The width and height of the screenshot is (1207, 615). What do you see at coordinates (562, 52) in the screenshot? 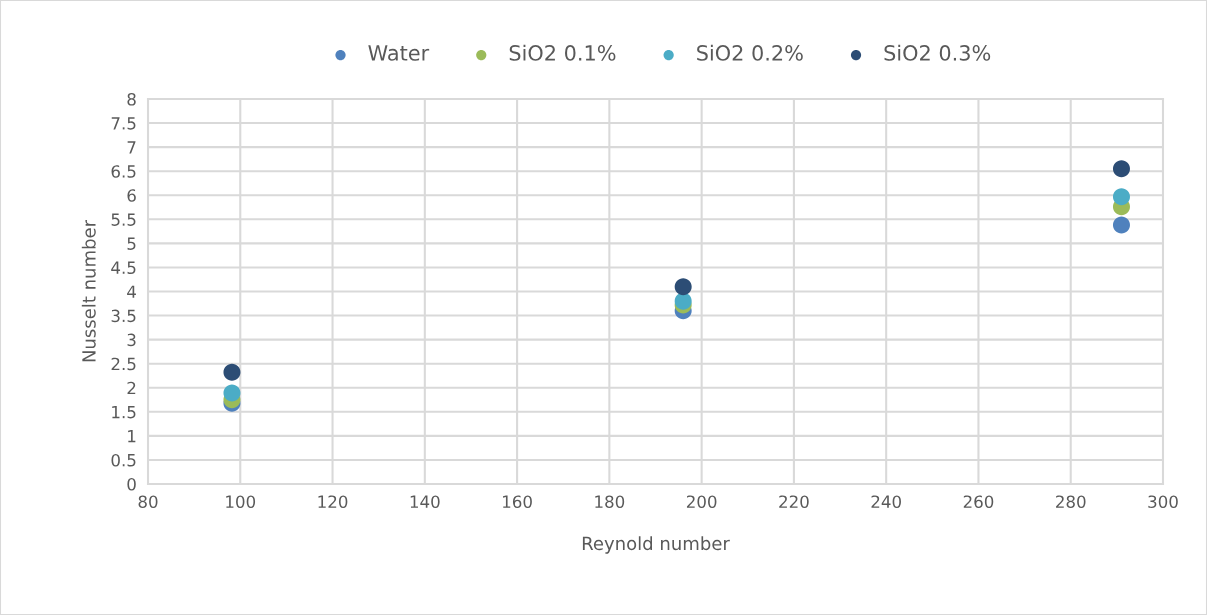
I see `legend-label: SiO2 0.1%` at bounding box center [562, 52].